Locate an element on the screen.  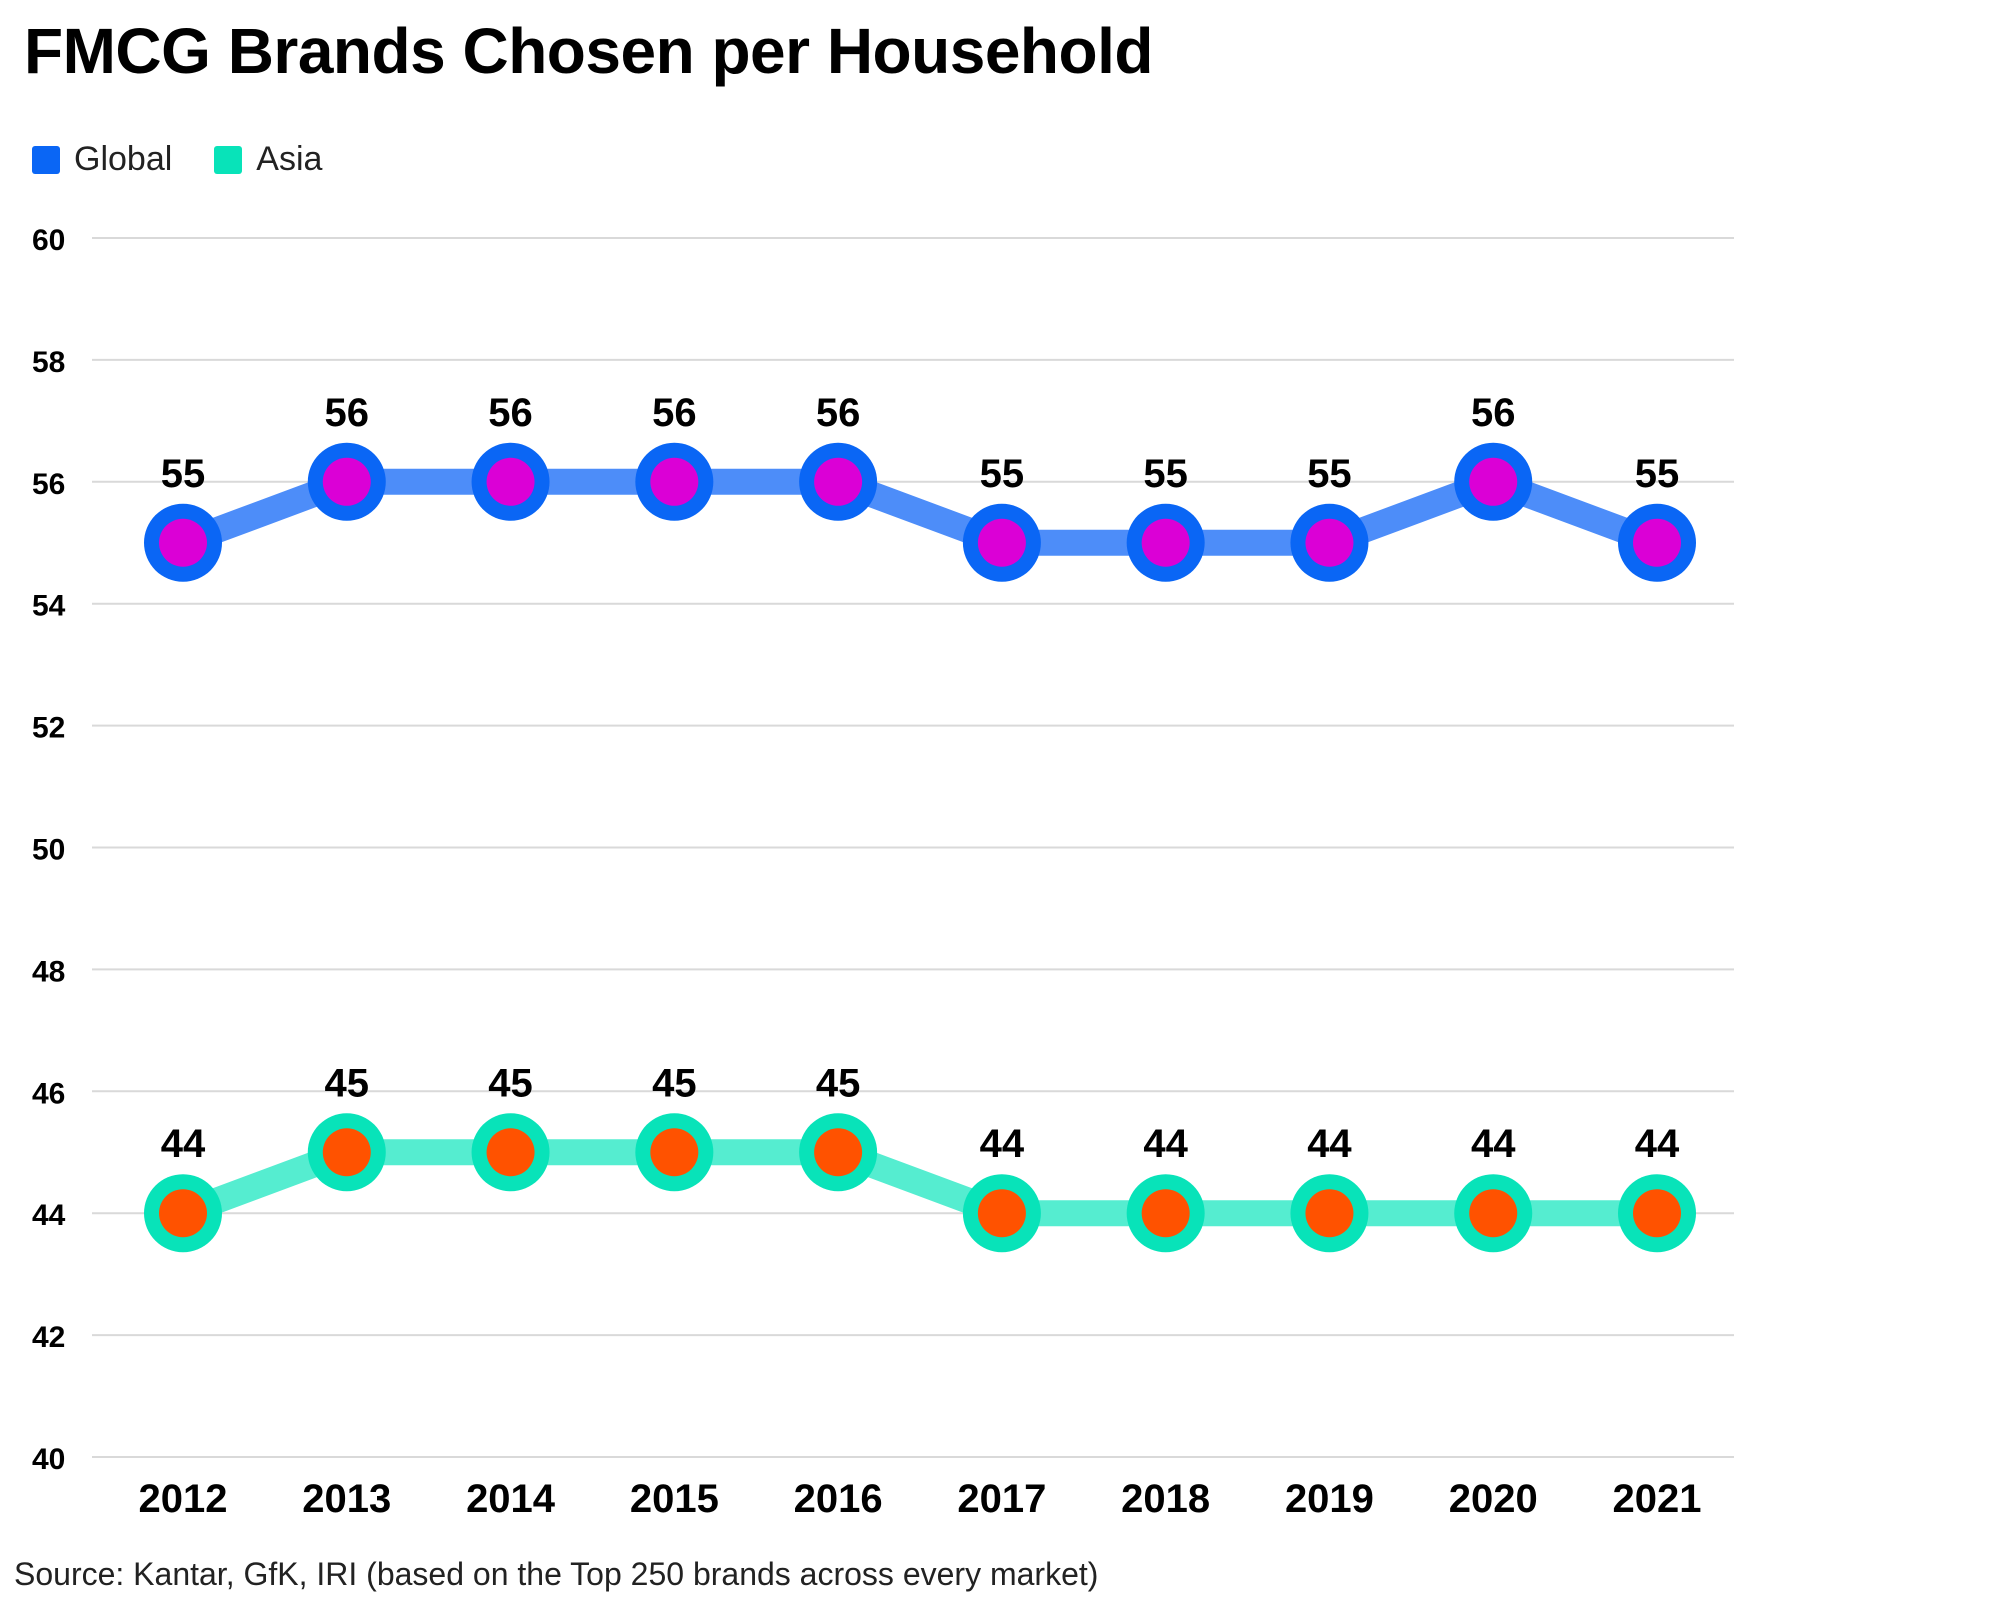
legend: Global Asia is located at coordinates (198, 159).